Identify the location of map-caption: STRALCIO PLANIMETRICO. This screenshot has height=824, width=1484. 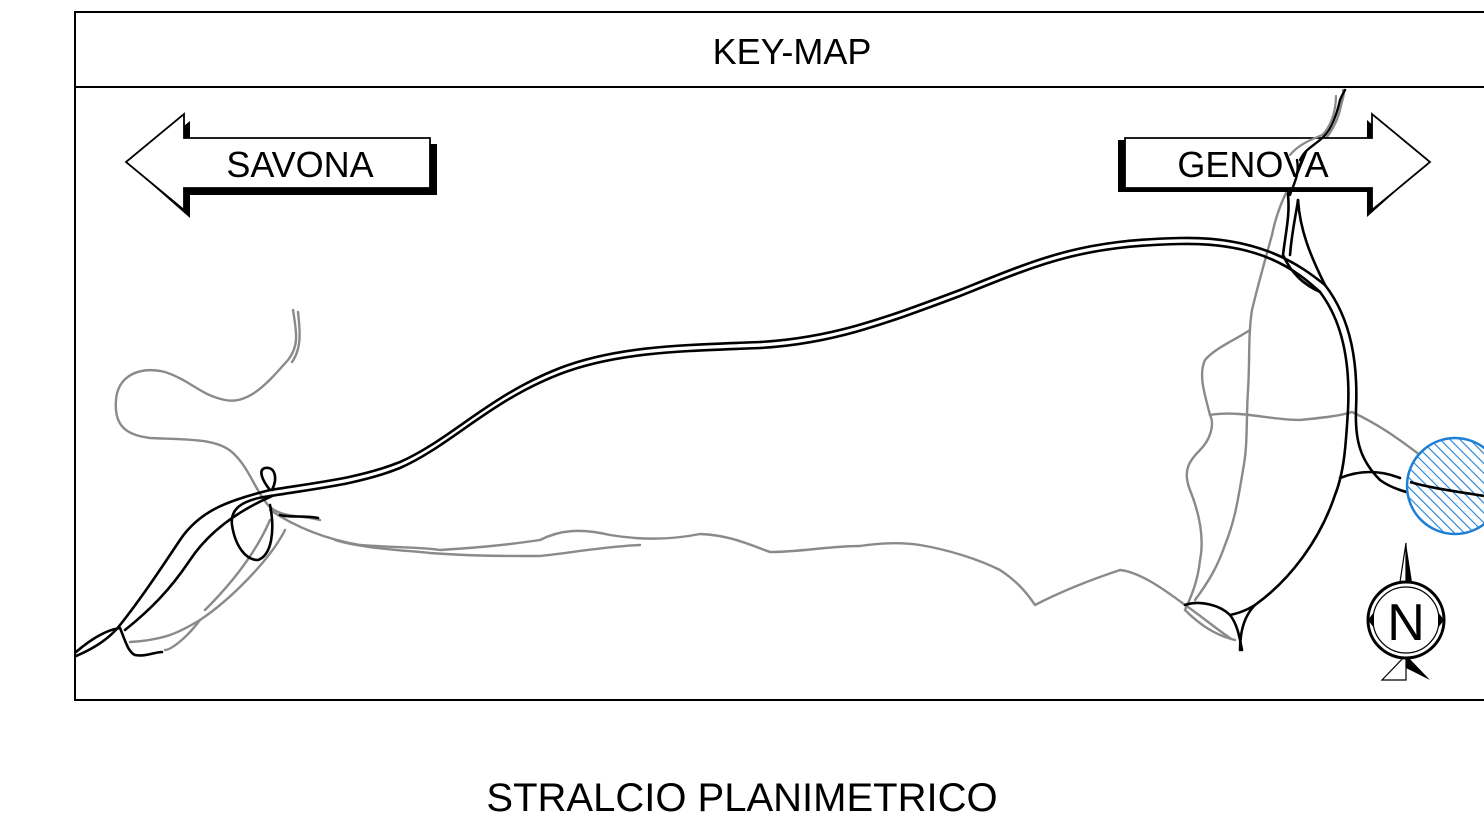
(742, 798).